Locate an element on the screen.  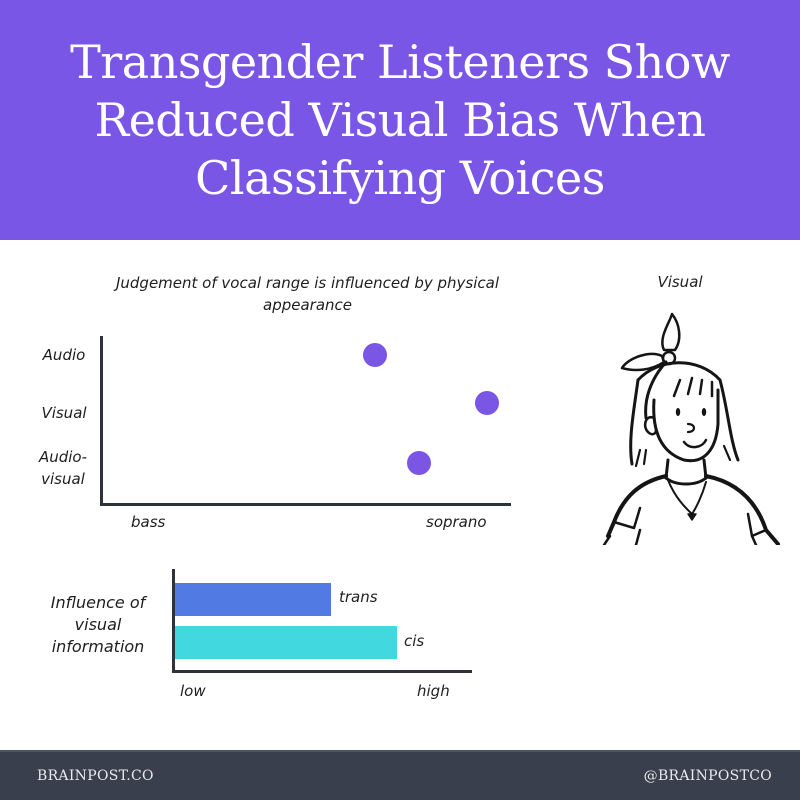
scatter-y-axis is located at coordinates (101, 421).